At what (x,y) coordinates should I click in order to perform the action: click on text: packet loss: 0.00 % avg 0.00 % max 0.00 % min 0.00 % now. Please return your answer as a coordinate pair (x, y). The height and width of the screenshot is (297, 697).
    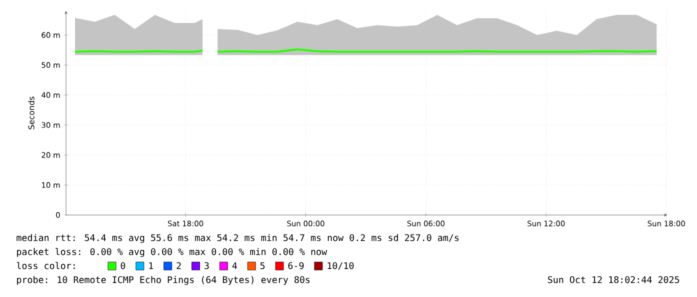
    Looking at the image, I should click on (172, 252).